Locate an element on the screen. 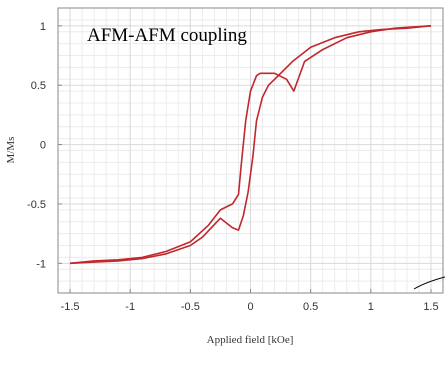 The image size is (445, 365). inset-curve-fragment is located at coordinates (429, 283).